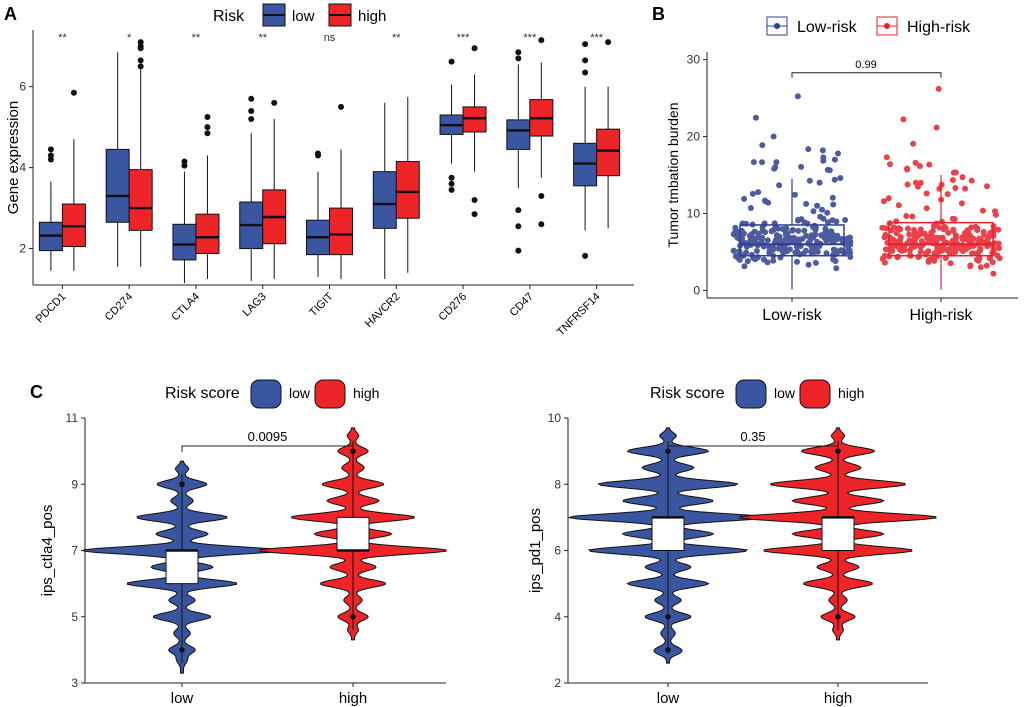 This screenshot has height=707, width=1031. What do you see at coordinates (777, 26) in the screenshot?
I see `legend-key-dot` at bounding box center [777, 26].